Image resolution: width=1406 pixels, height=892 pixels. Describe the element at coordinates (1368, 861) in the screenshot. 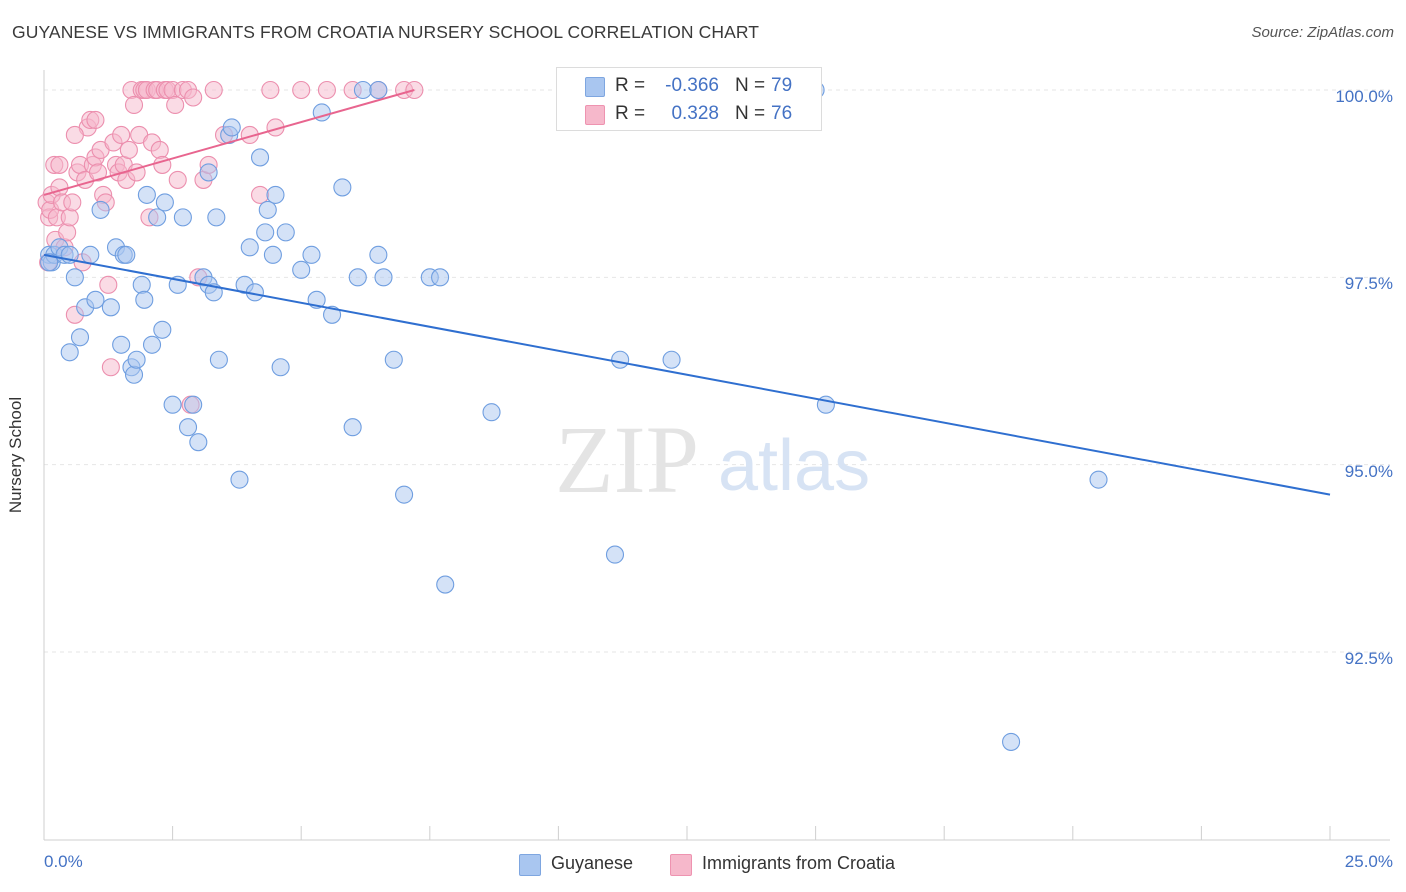

I see `x-tick-label: 25.0%` at that location.